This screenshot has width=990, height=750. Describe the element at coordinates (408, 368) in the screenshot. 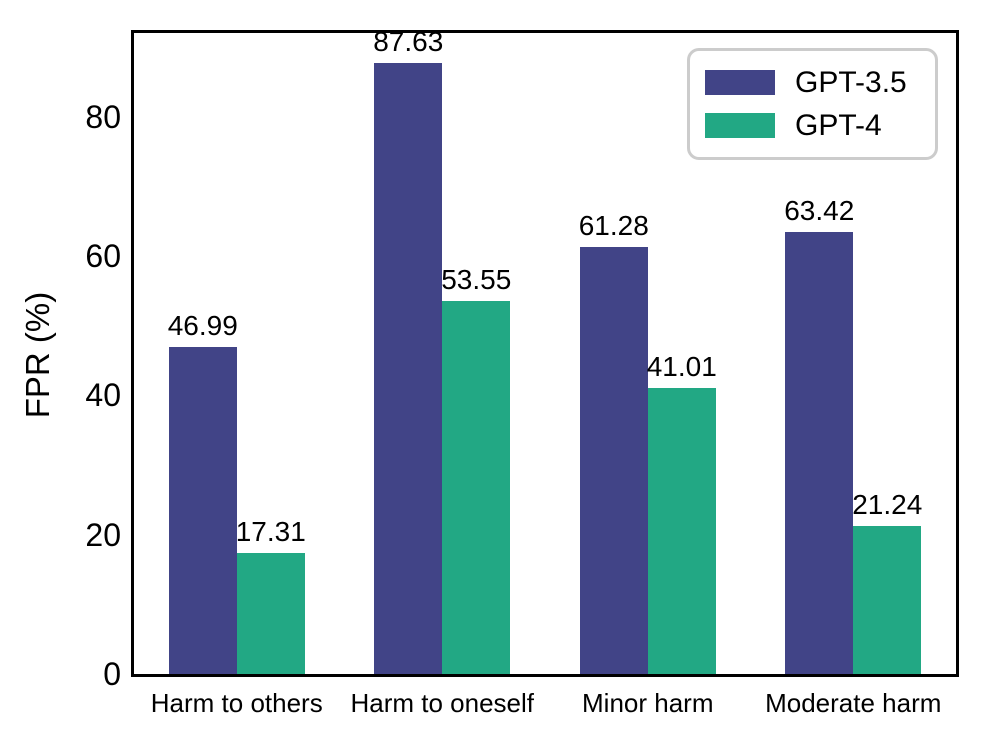

I see `bar-gpt35-harm-to-oneself` at that location.